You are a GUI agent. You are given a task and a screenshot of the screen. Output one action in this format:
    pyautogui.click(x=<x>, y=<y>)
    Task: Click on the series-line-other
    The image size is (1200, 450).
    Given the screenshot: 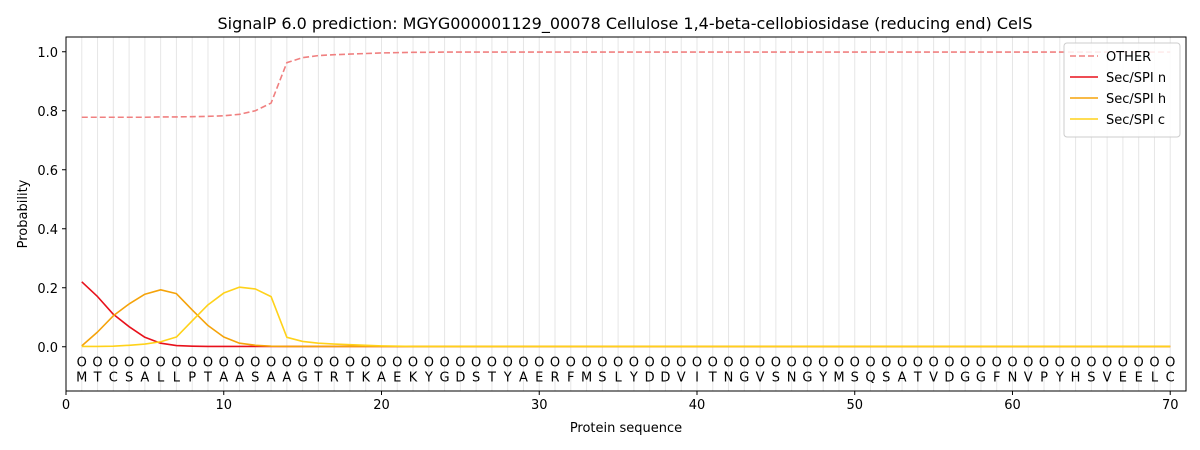 What is the action you would take?
    pyautogui.click(x=626, y=85)
    